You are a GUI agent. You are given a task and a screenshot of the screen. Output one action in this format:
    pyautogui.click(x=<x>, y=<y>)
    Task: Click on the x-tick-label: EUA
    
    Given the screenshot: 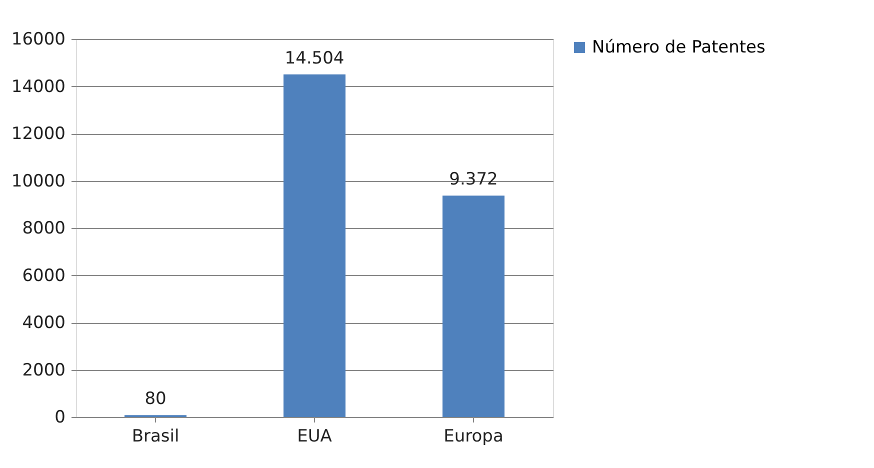 What is the action you would take?
    pyautogui.click(x=314, y=436)
    